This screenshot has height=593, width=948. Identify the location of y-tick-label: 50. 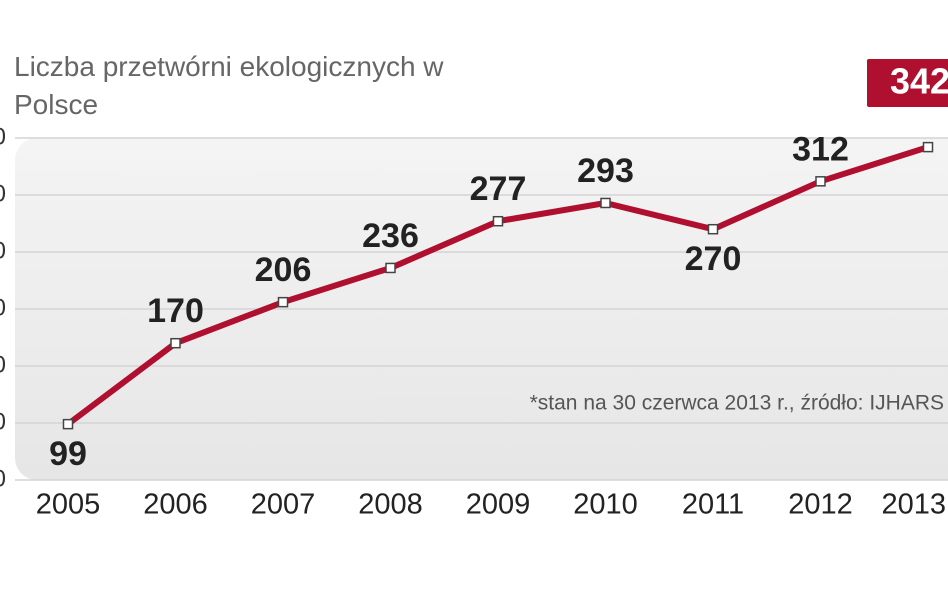
(3, 478).